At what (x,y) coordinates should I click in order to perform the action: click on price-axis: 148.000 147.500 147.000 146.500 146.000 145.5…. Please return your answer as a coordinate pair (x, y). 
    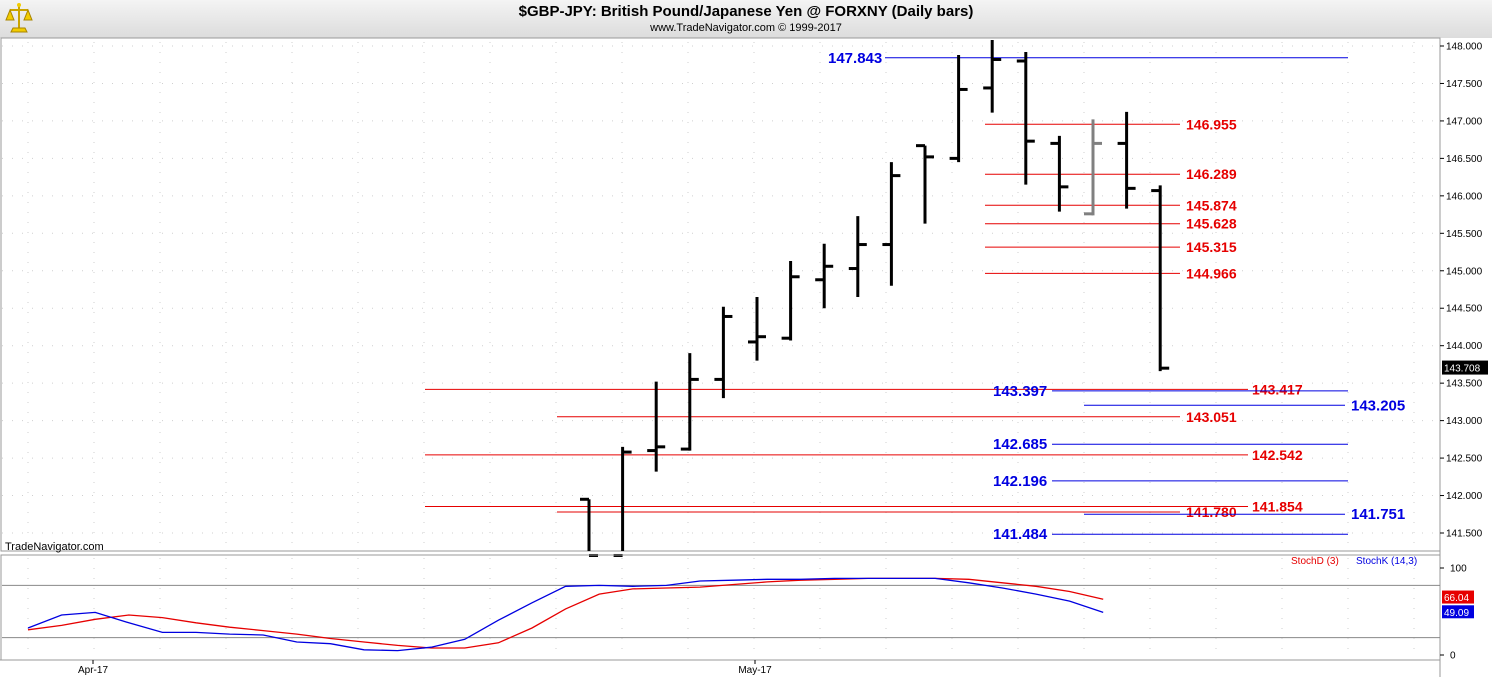
    Looking at the image, I should click on (1461, 291).